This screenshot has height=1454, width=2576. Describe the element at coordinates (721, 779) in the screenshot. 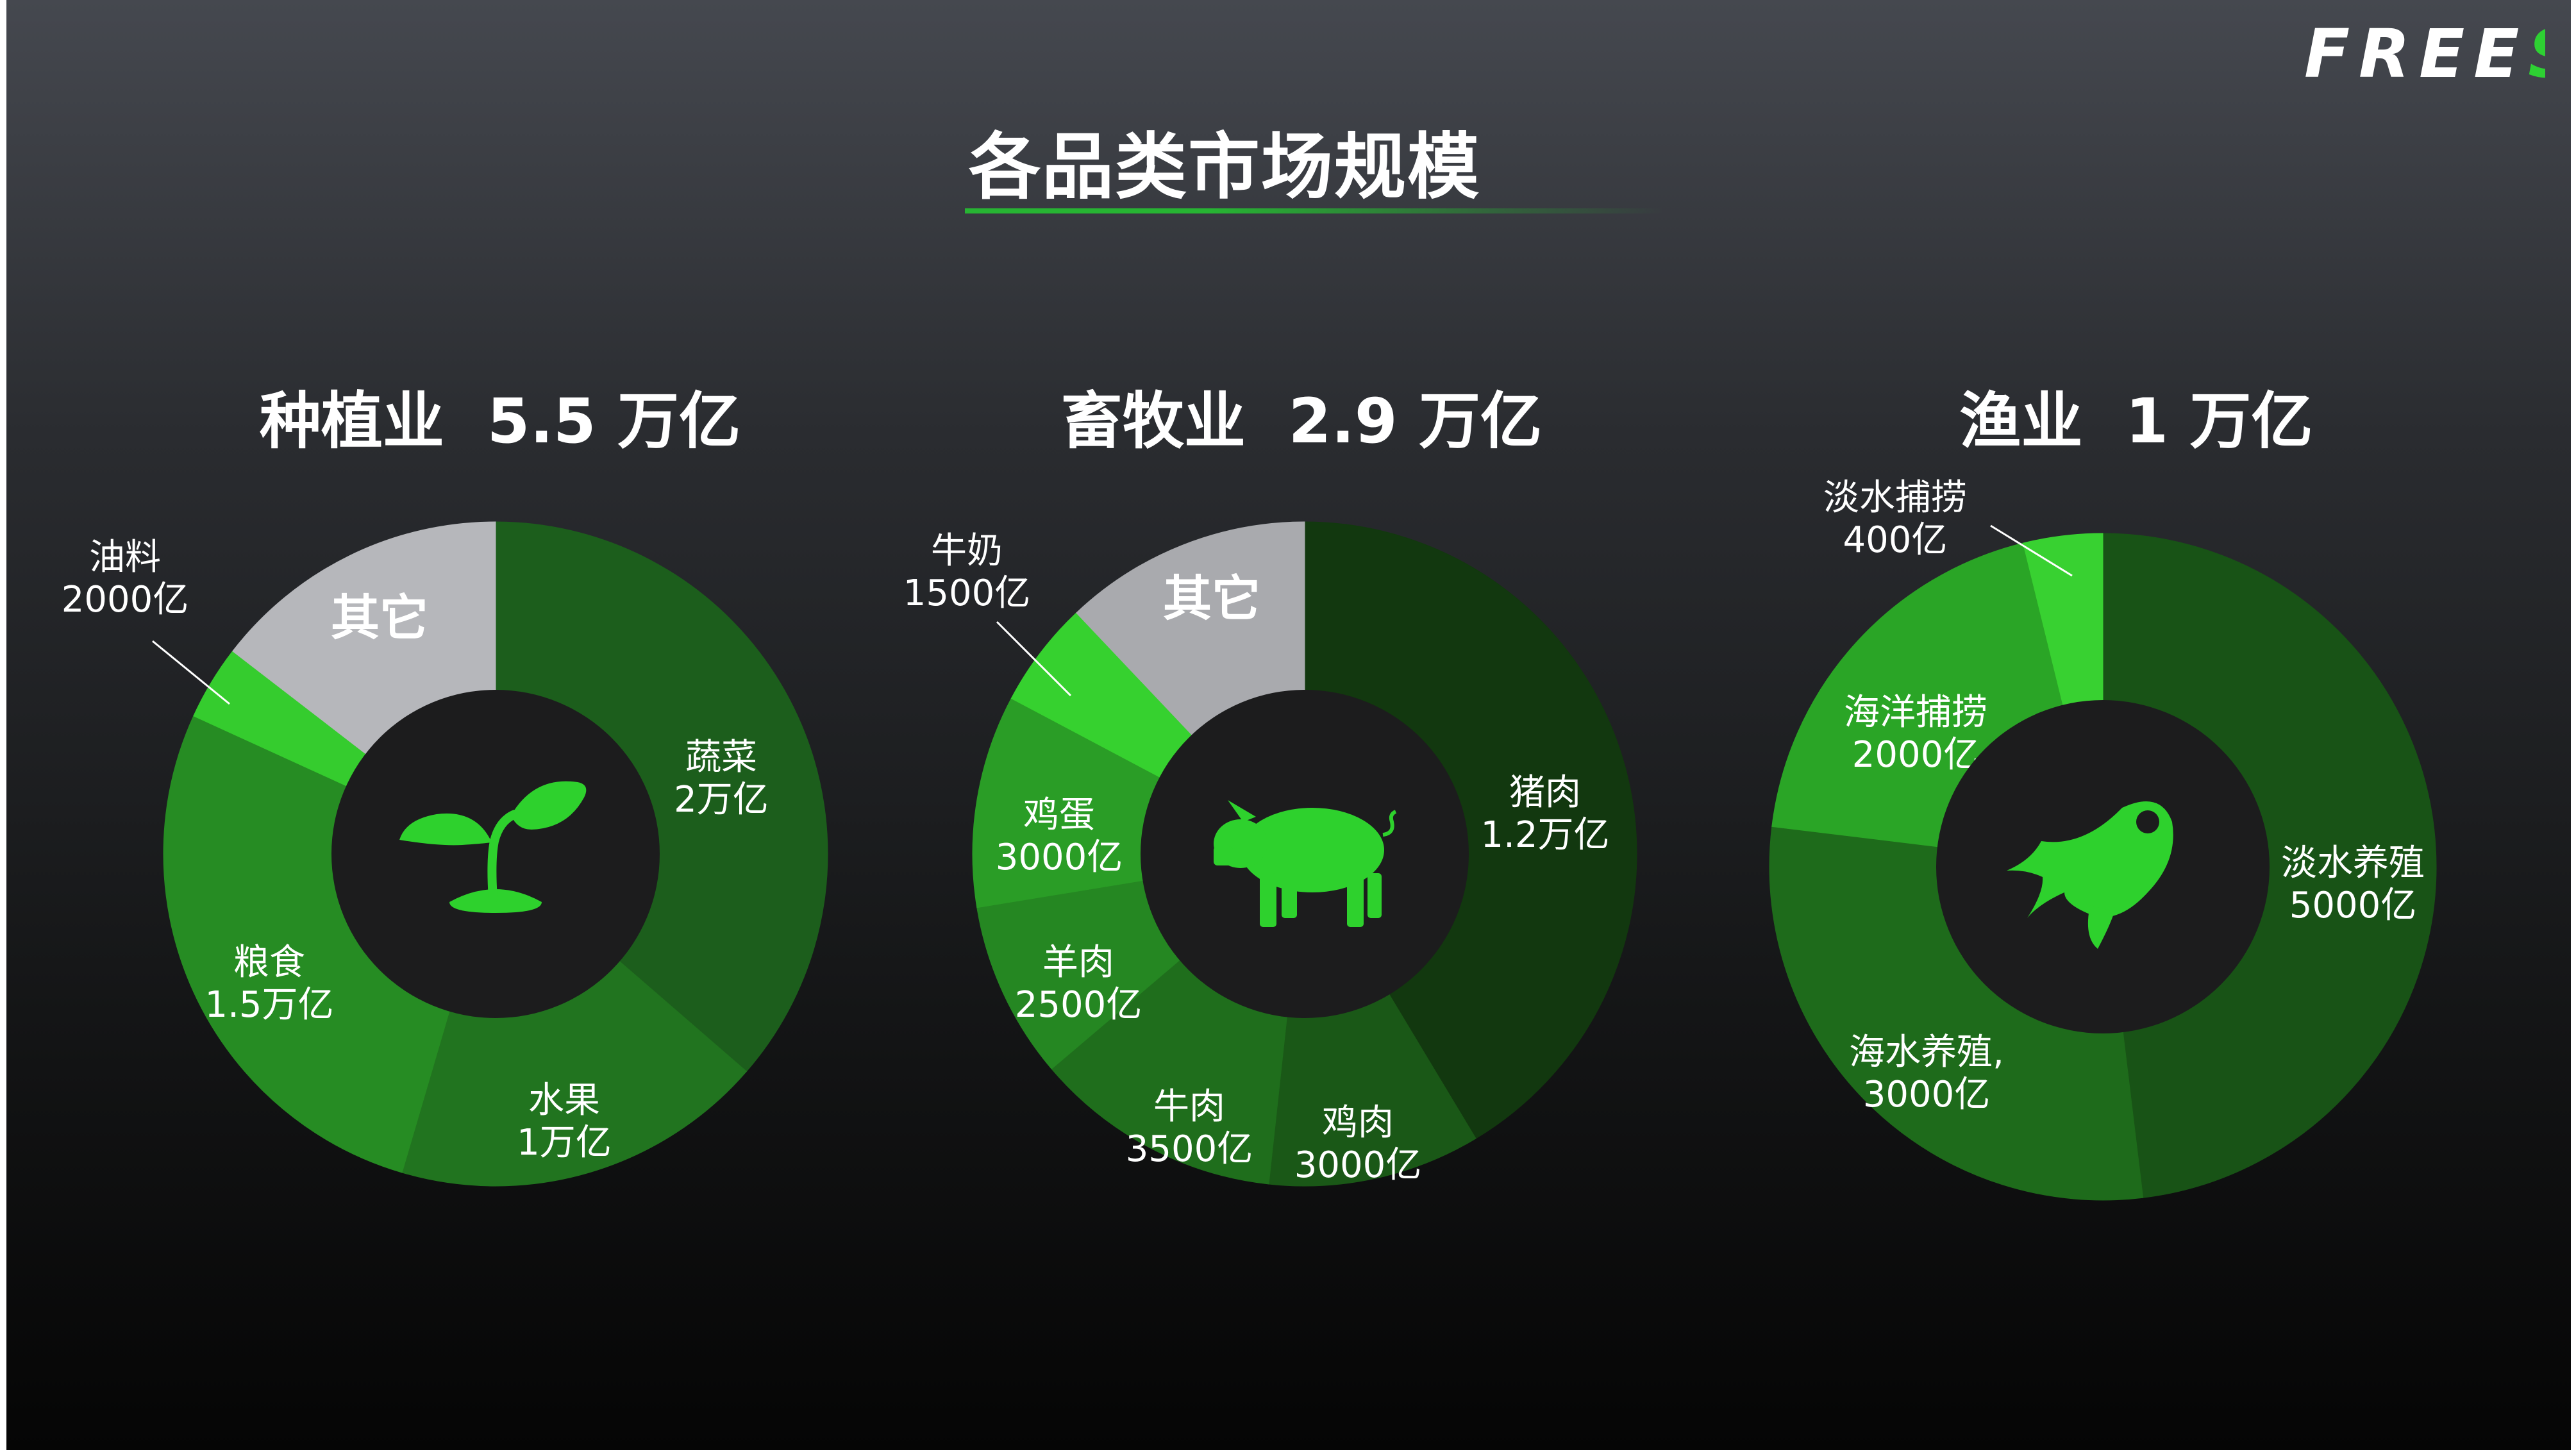

I see `slice-label: 蔬菜 2万亿` at that location.